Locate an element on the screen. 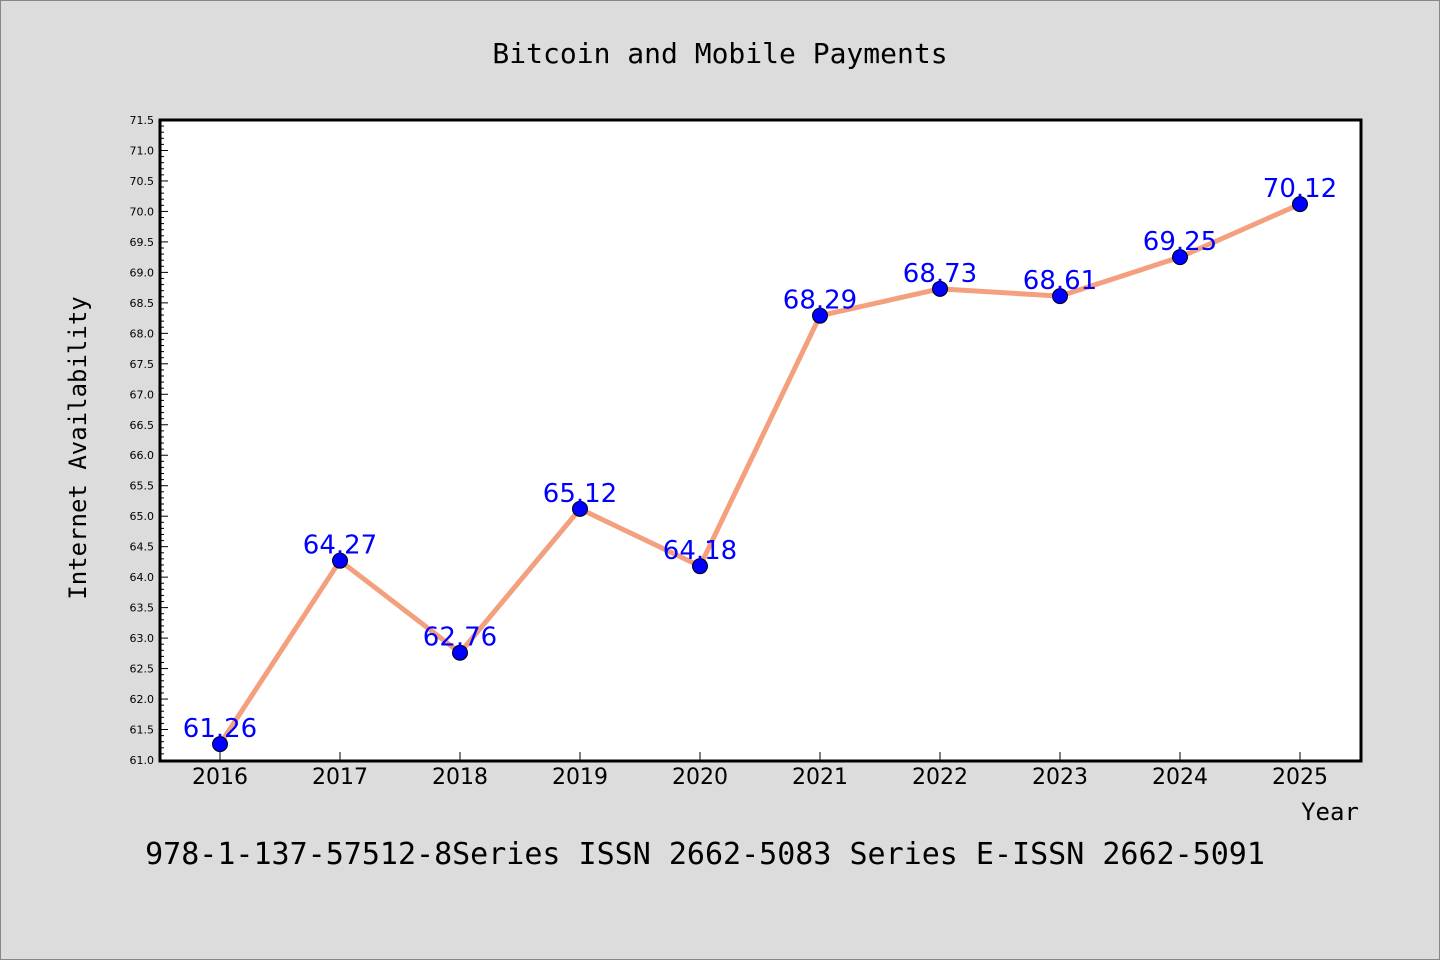 The image size is (1440, 960). x-tick-label: 2021 is located at coordinates (820, 777).